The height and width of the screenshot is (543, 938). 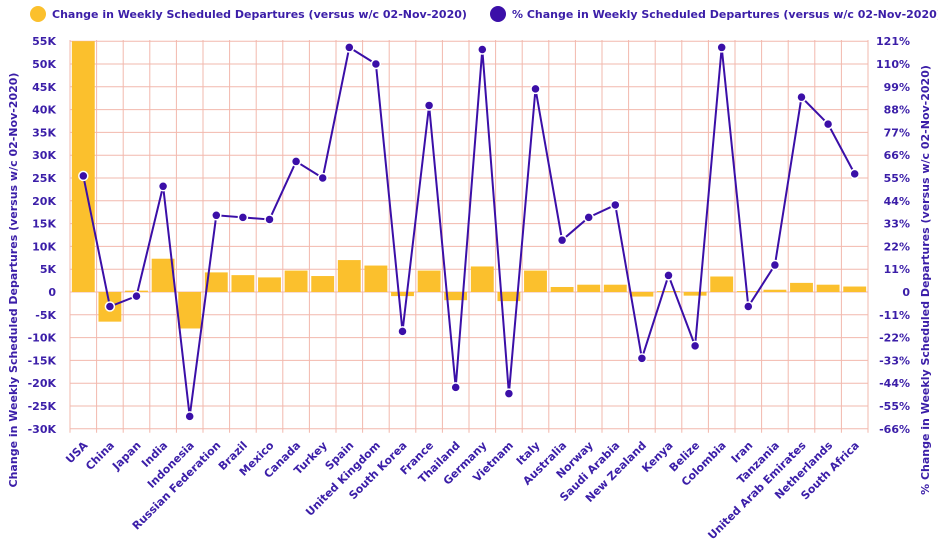 What do you see at coordinates (38, 14) in the screenshot?
I see `legend-bar-marker` at bounding box center [38, 14].